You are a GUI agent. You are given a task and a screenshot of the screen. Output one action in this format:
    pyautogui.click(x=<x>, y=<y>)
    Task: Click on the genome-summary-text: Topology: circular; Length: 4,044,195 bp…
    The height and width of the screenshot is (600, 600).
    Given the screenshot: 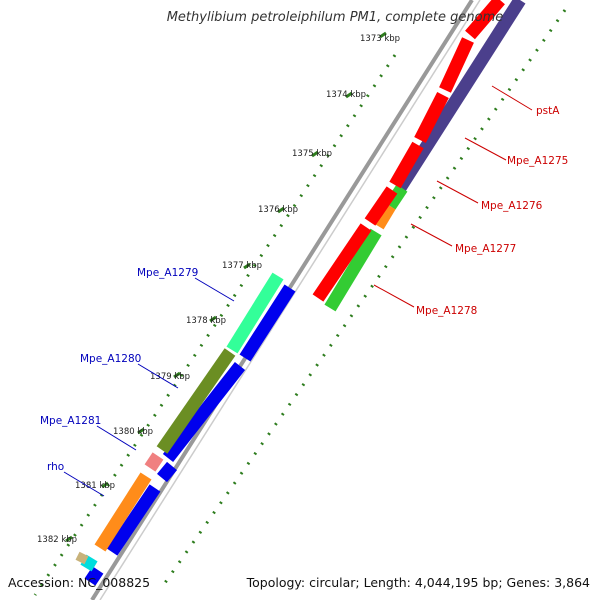 What is the action you would take?
    pyautogui.click(x=418, y=582)
    